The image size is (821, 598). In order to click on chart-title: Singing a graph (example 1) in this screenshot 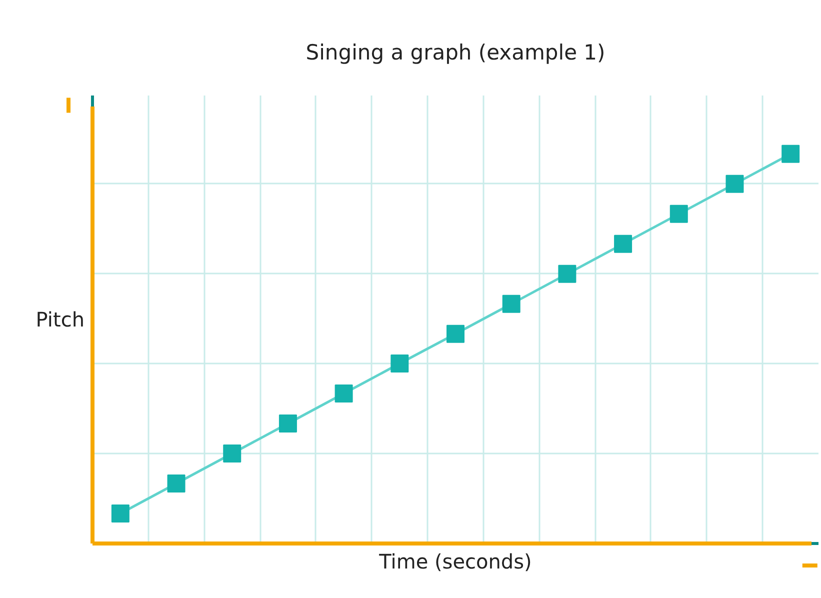, I will do `click(456, 52)`.